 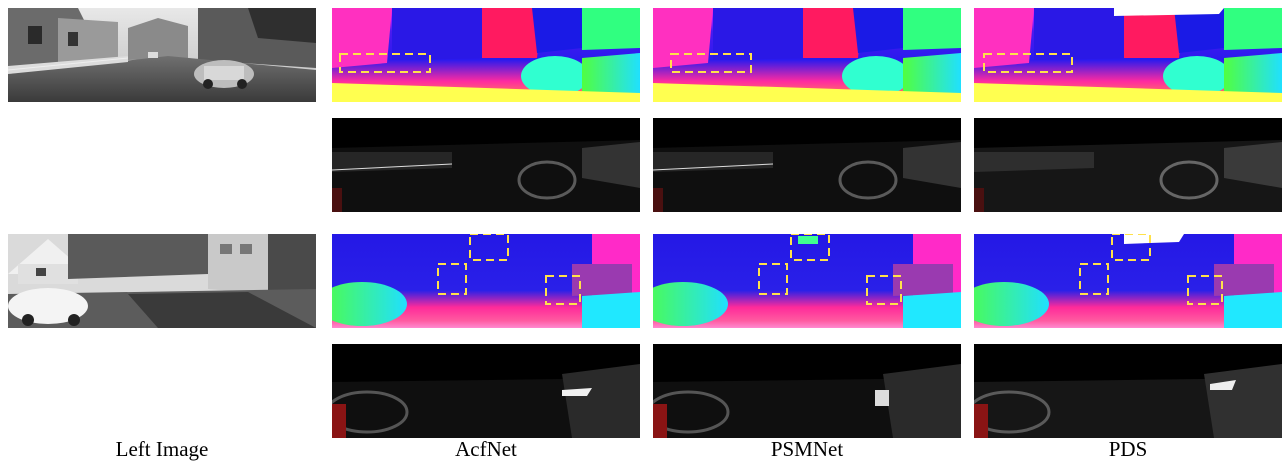 I want to click on caption-left-image: Left Image, so click(x=162, y=449).